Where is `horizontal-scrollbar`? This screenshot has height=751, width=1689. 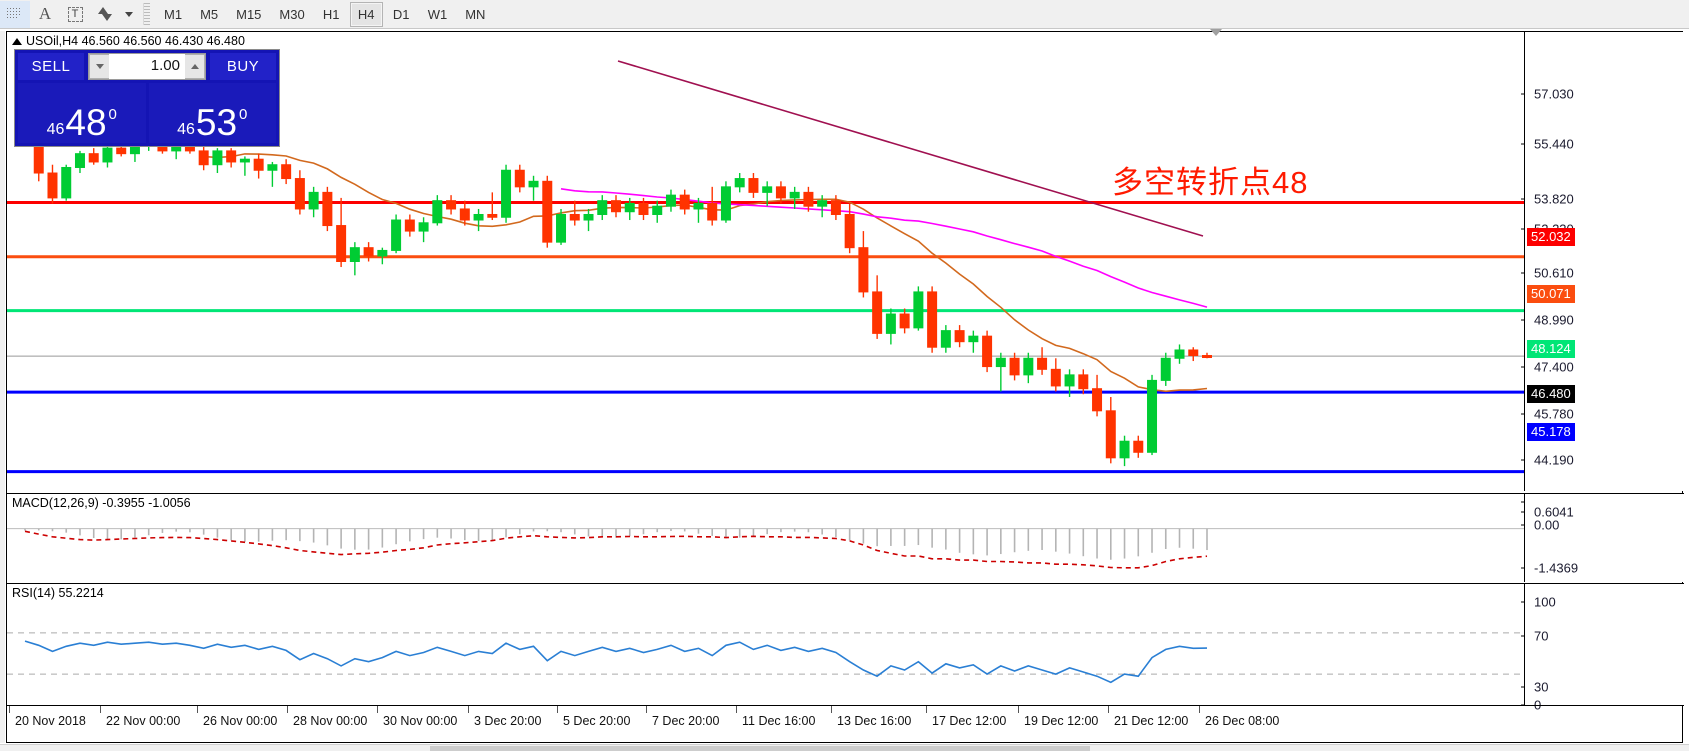 horizontal-scrollbar is located at coordinates (844, 747).